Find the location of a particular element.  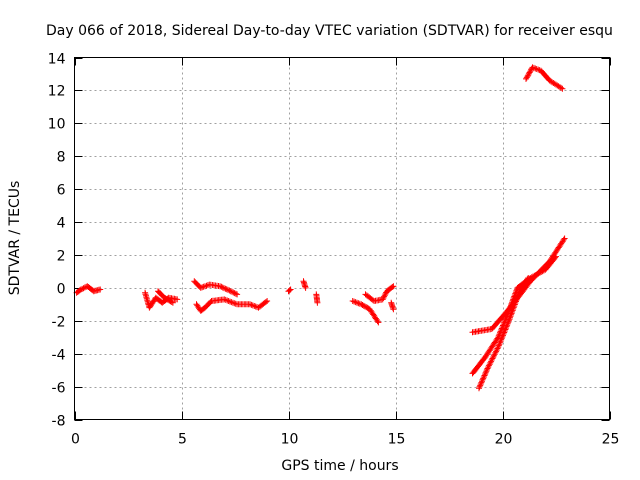

series-arc-n is located at coordinates (504, 333).